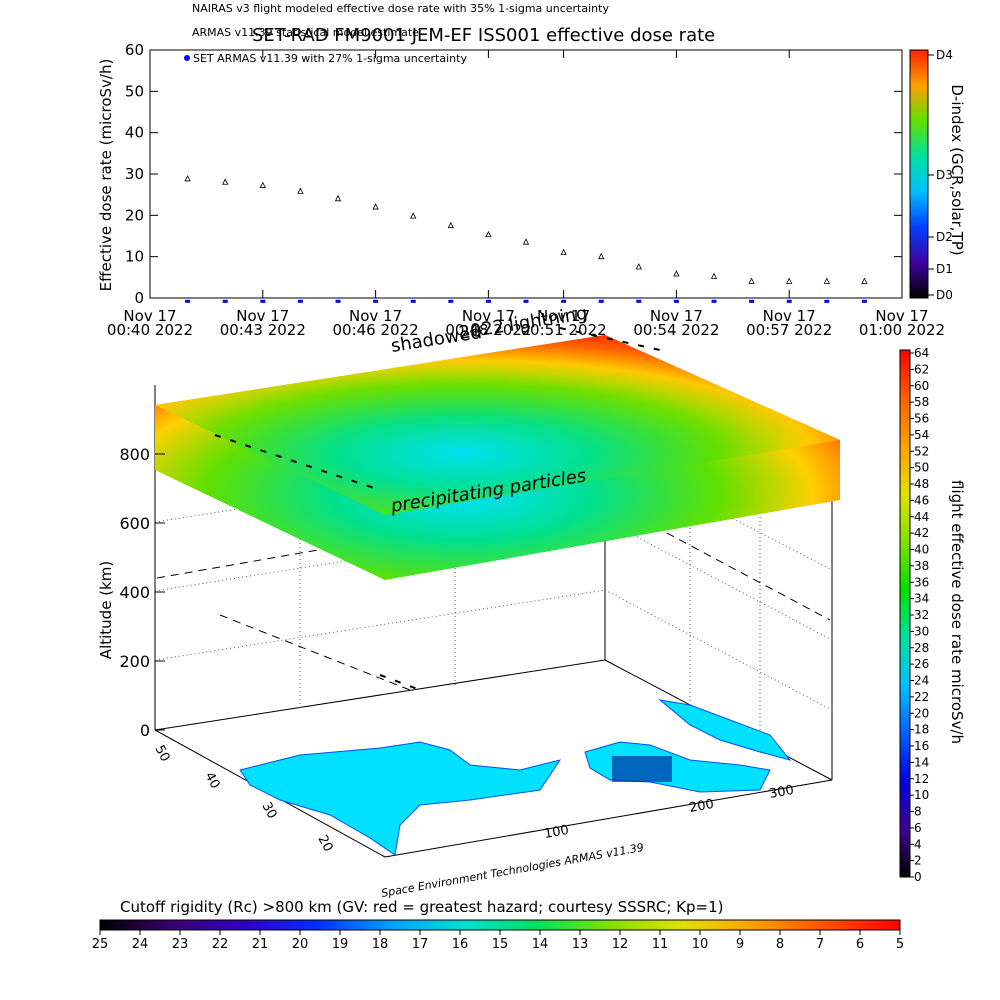  I want to click on rigidity-tick-label: 19, so click(340, 944).